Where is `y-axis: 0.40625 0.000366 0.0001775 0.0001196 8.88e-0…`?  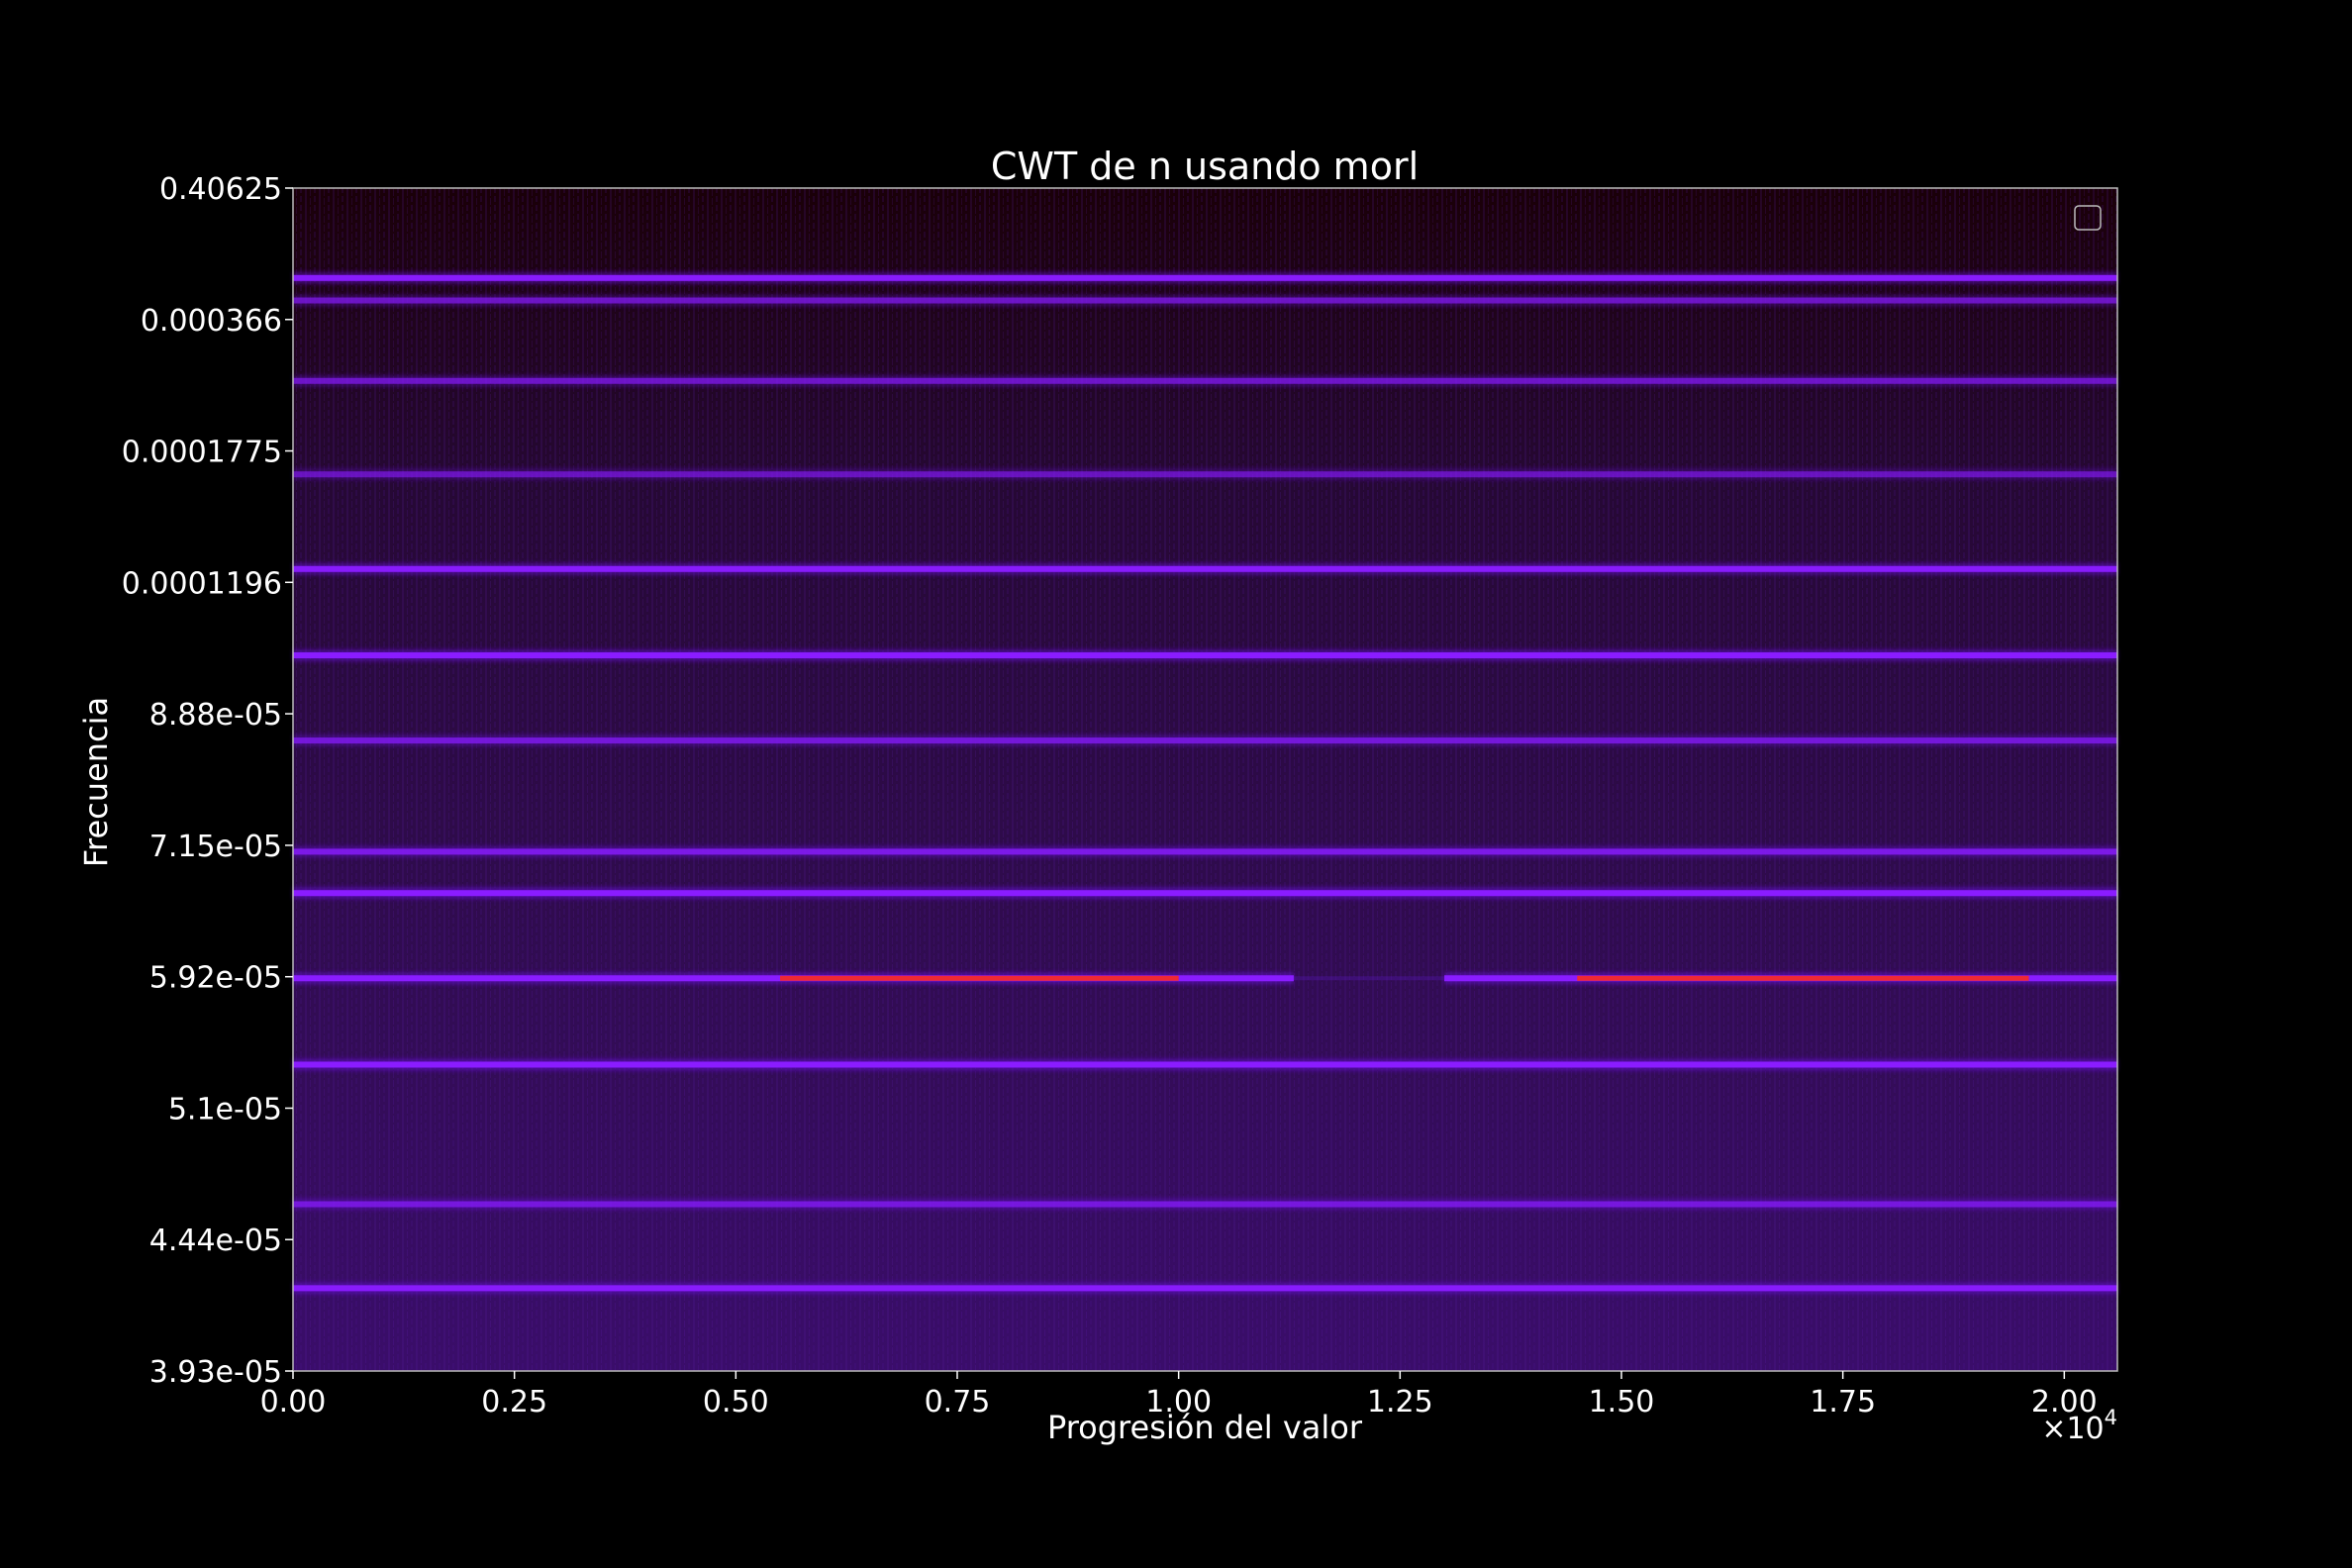
y-axis: 0.40625 0.000366 0.0001775 0.0001196 8.88e-0… is located at coordinates (207, 781).